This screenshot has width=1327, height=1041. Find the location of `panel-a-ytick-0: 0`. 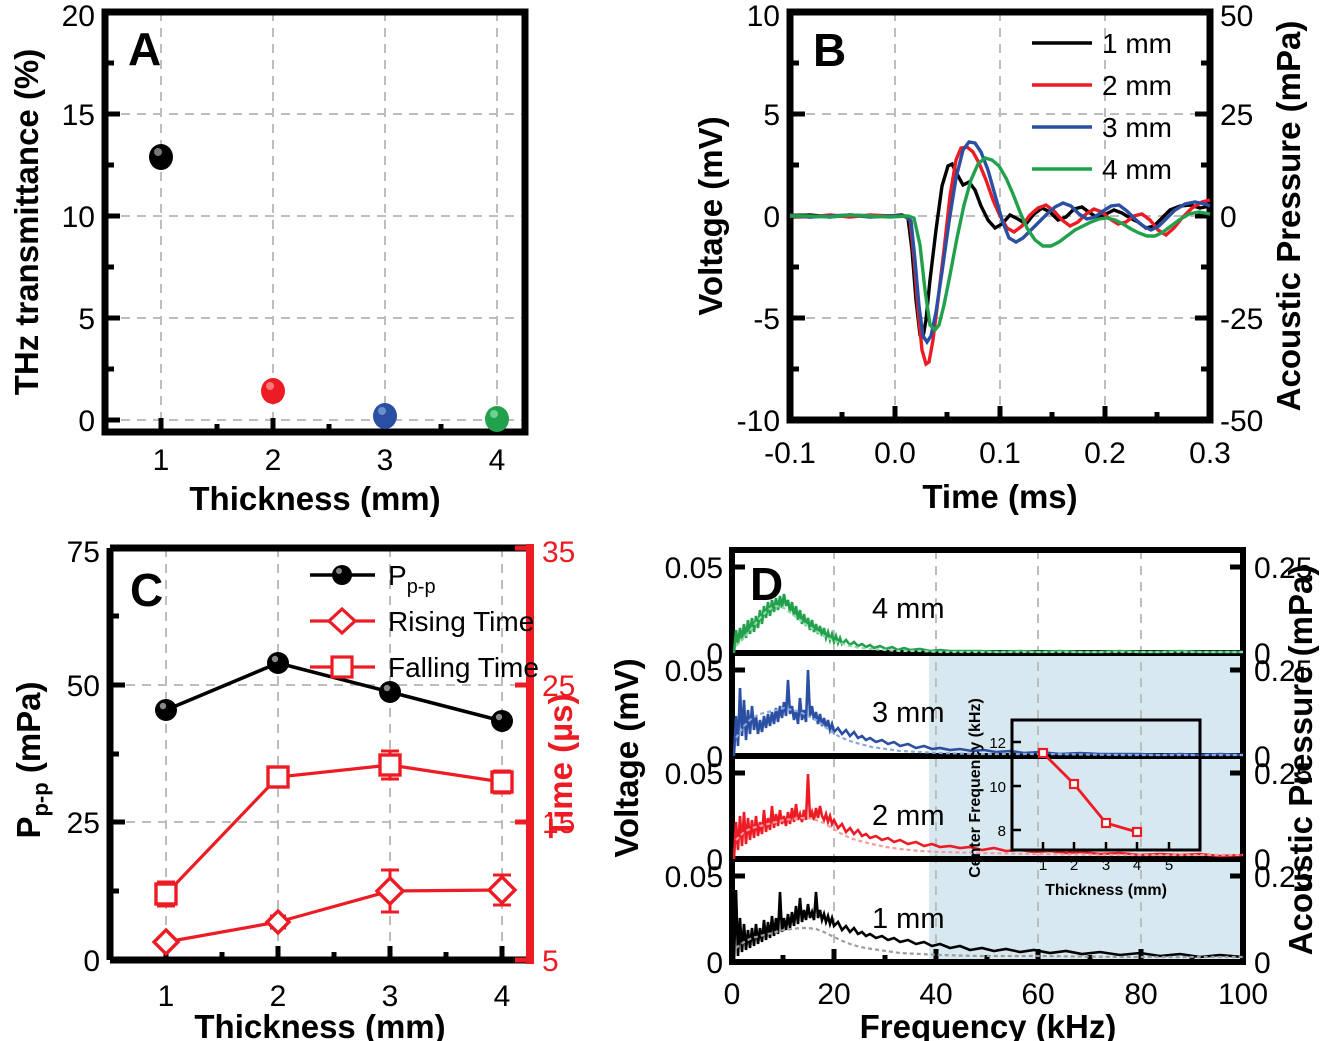

panel-a-ytick-0: 0 is located at coordinates (86, 421).